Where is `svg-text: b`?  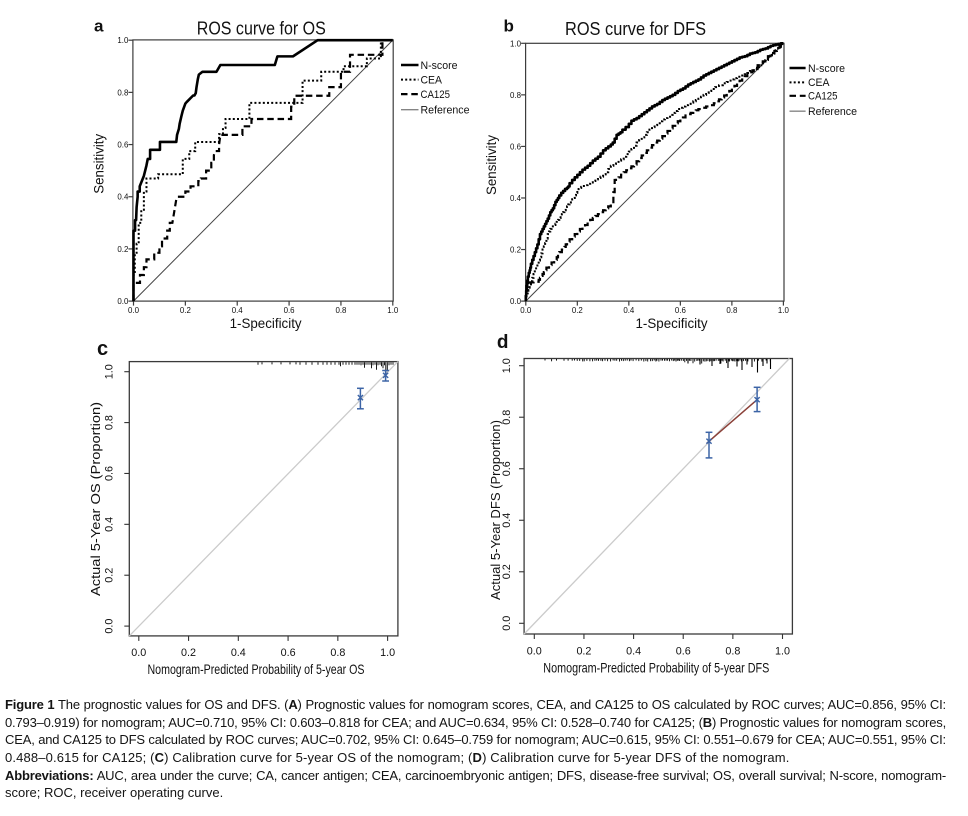
svg-text: b is located at coordinates (509, 26).